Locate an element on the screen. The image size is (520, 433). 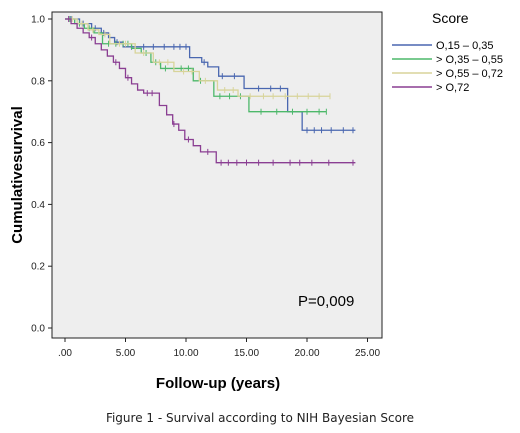
x-tick-label: 25.00 is located at coordinates (367, 353).